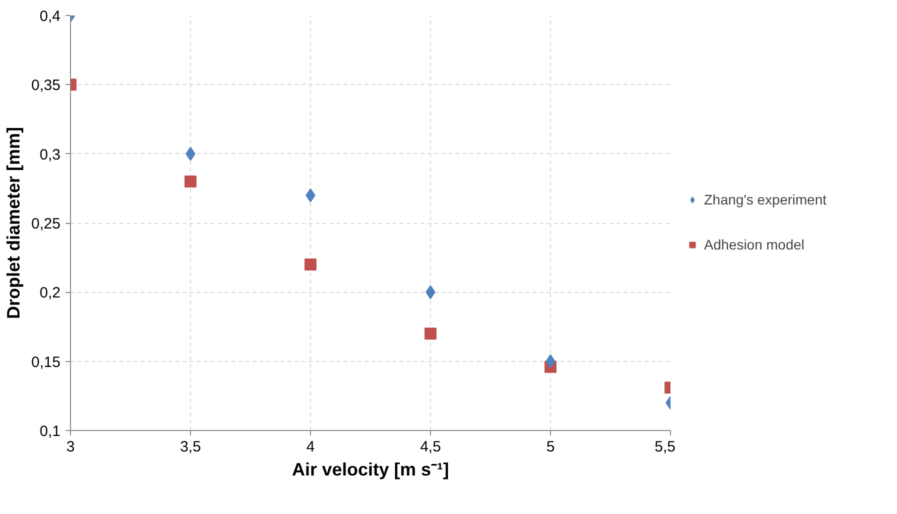  Describe the element at coordinates (70, 447) in the screenshot. I see `x-tick-label: 3` at that location.